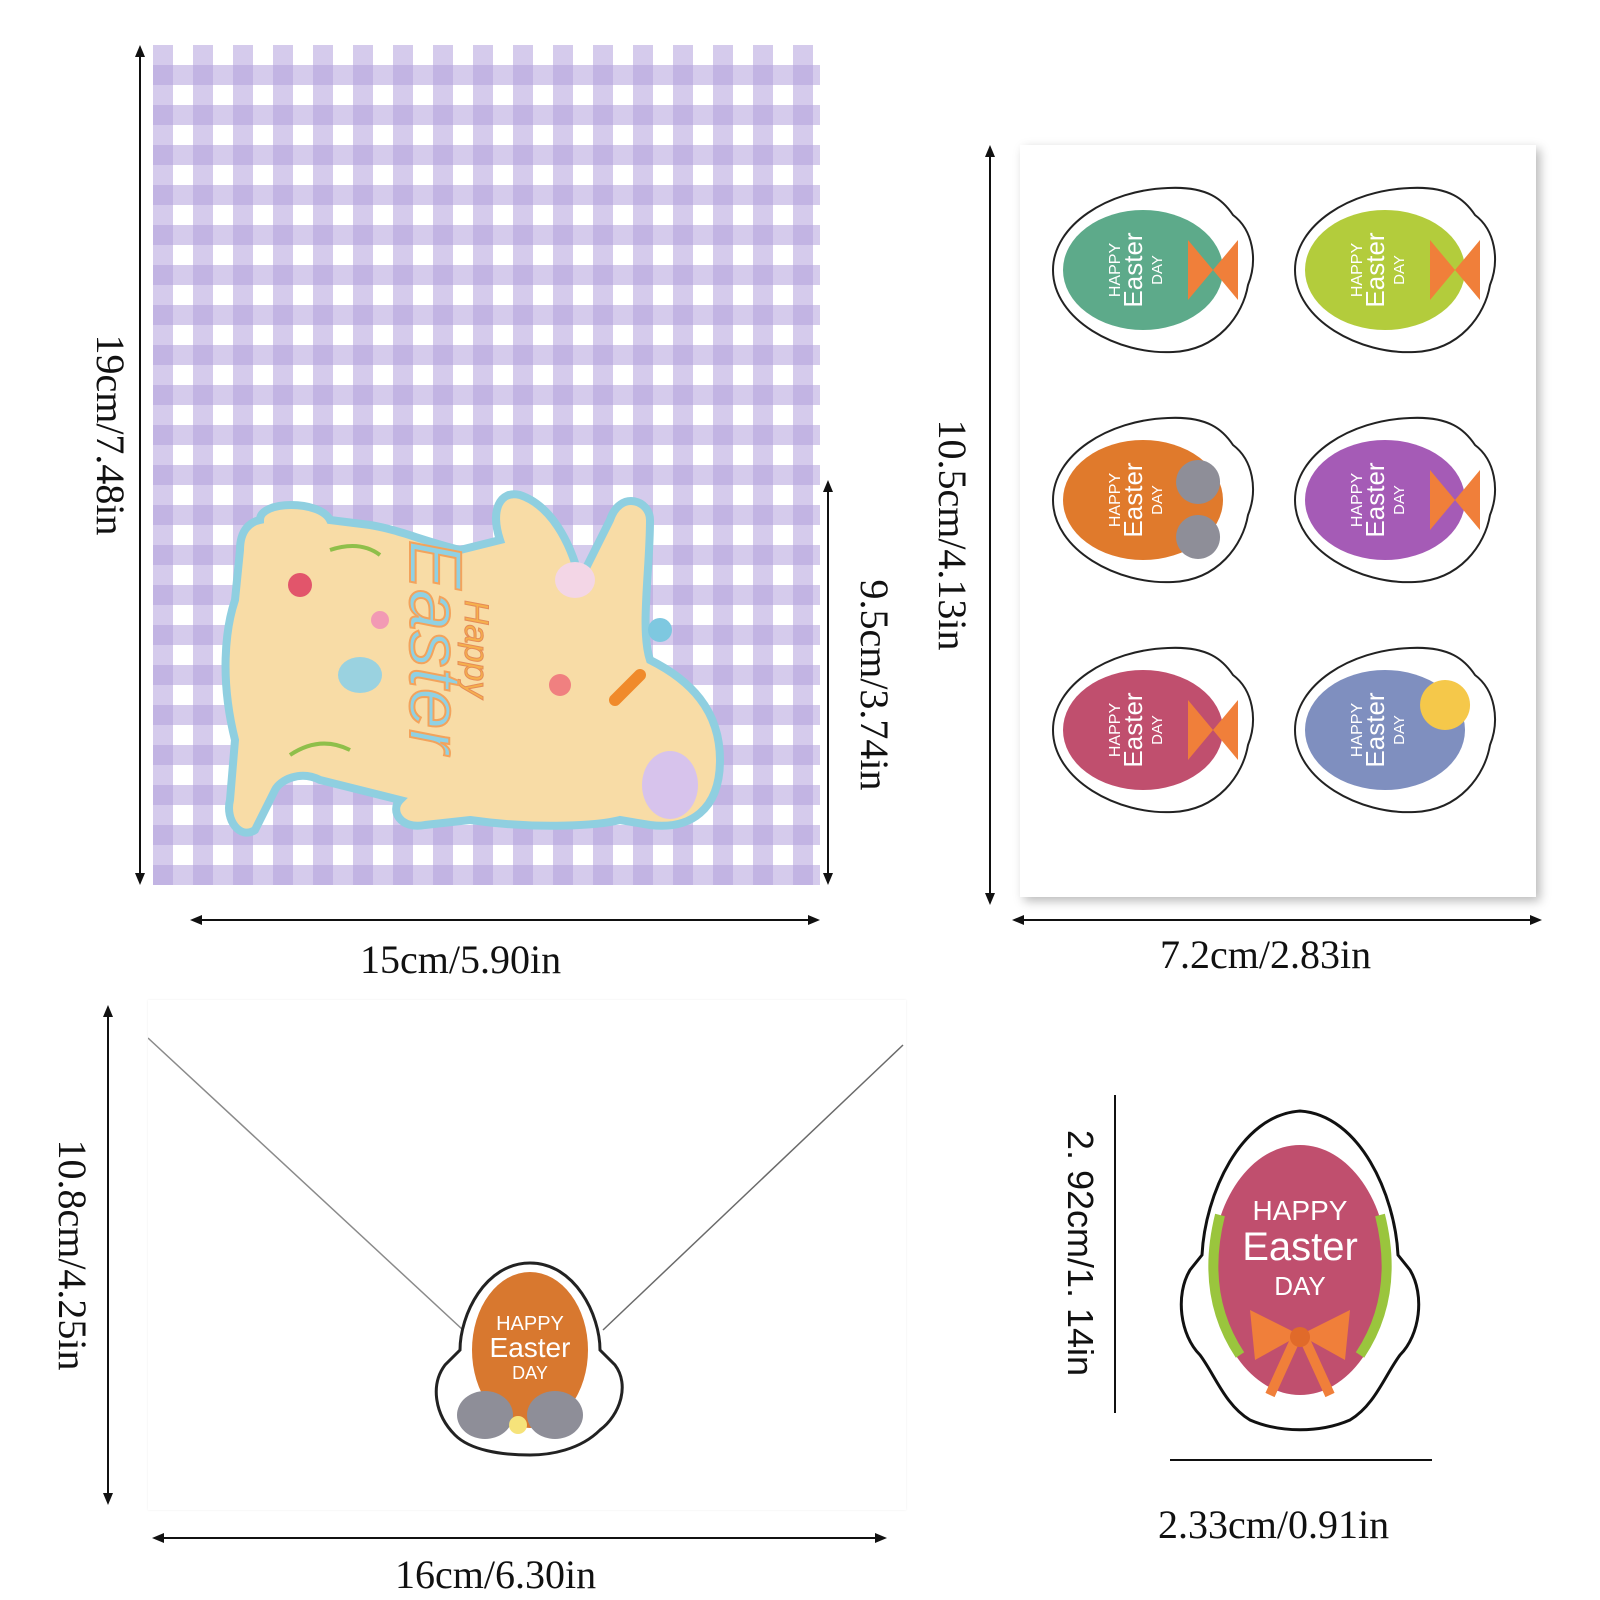 The height and width of the screenshot is (1600, 1600). Describe the element at coordinates (530, 1324) in the screenshot. I see `seal-line1: HAPPY` at that location.